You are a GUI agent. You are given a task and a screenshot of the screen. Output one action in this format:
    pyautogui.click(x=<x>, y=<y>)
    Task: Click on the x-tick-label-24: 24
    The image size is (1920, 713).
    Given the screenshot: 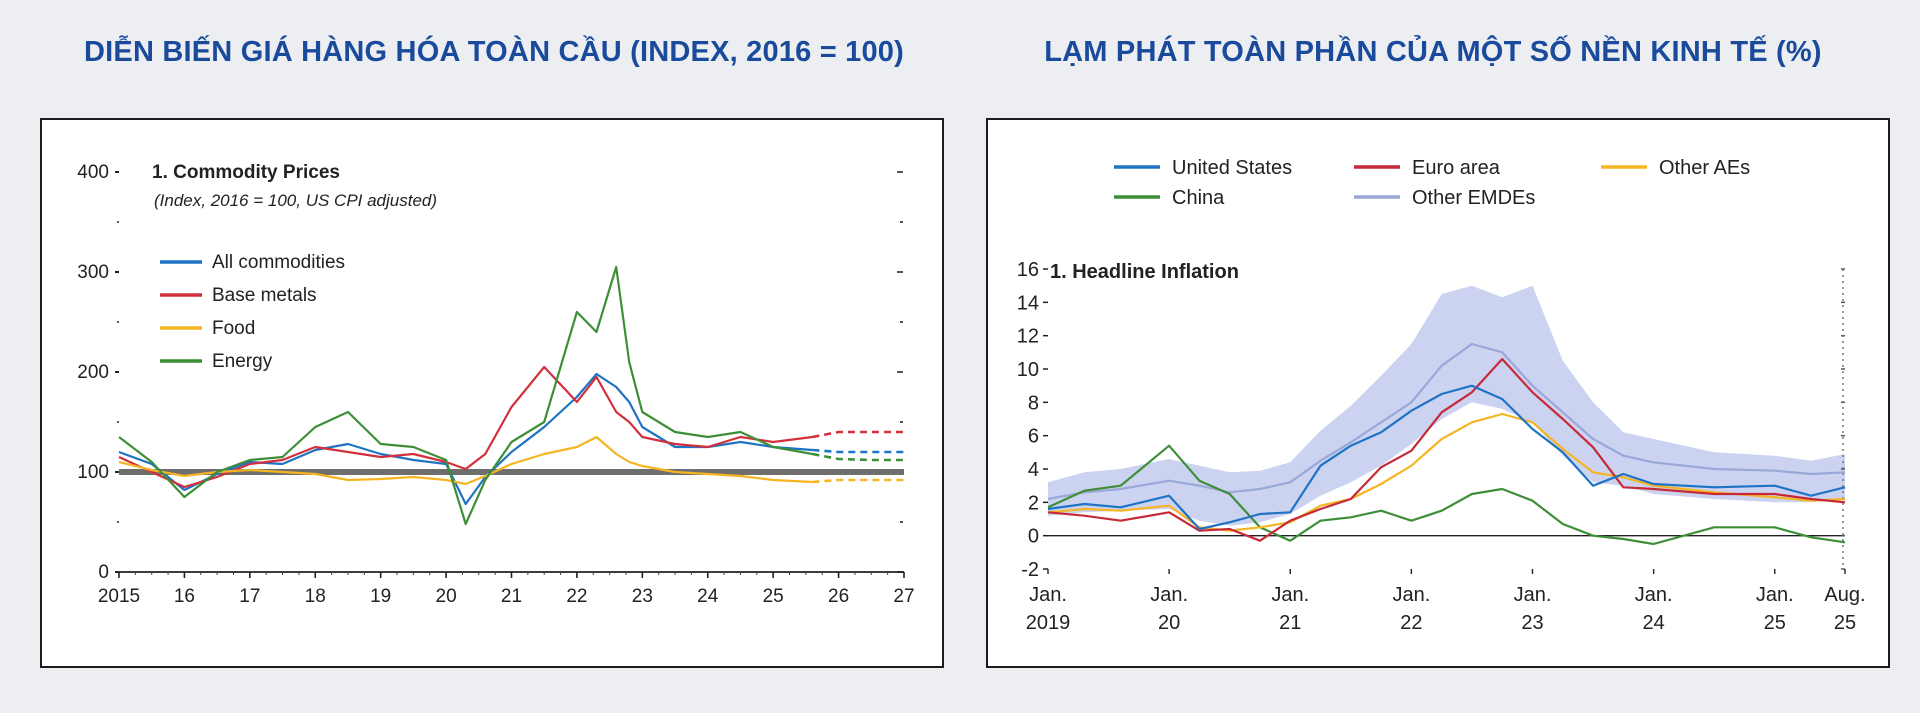 What is the action you would take?
    pyautogui.click(x=708, y=596)
    